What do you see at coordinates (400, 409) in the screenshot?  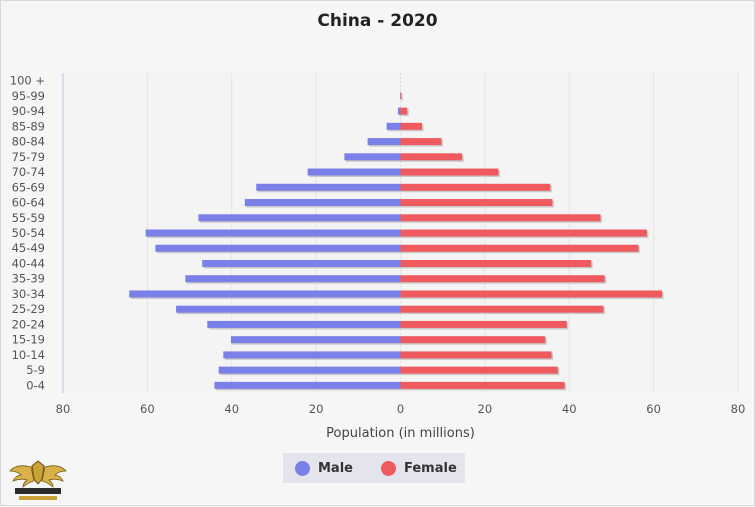 I see `x-tick-label: 0` at bounding box center [400, 409].